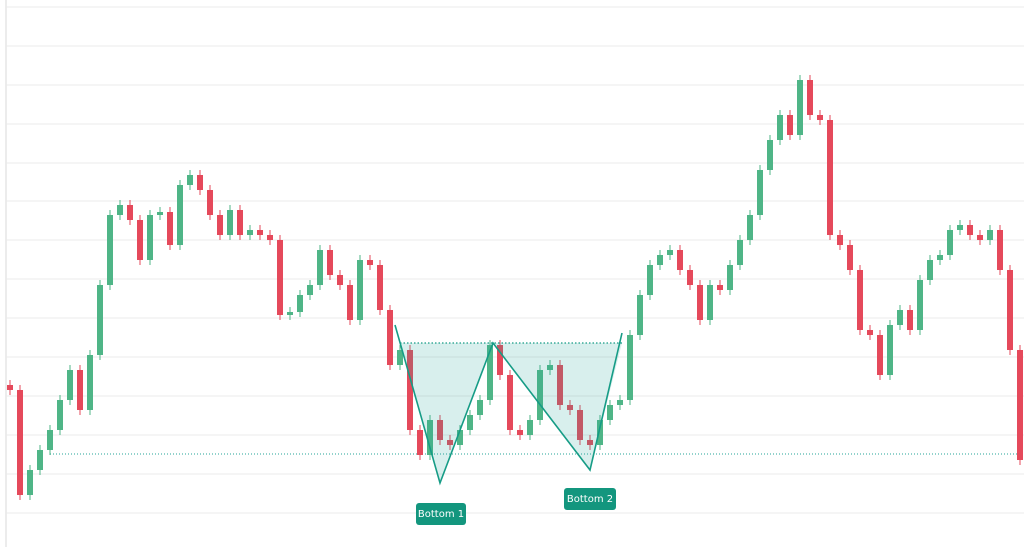  I want to click on pattern-line, so click(508, 405).